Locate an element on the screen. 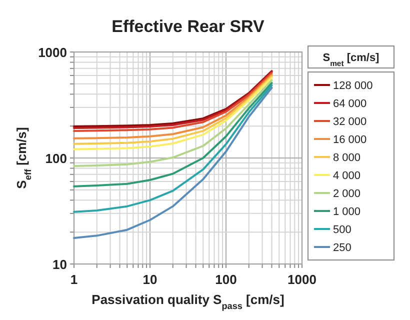 Image resolution: width=410 pixels, height=320 pixels. legend-label: 4 000 is located at coordinates (347, 176).